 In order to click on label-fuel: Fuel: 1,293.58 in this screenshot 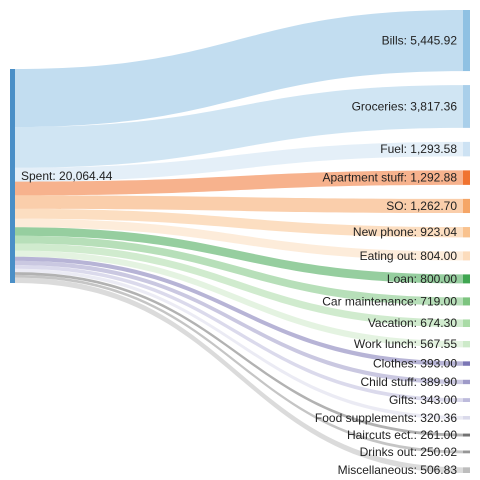, I will do `click(418, 149)`.